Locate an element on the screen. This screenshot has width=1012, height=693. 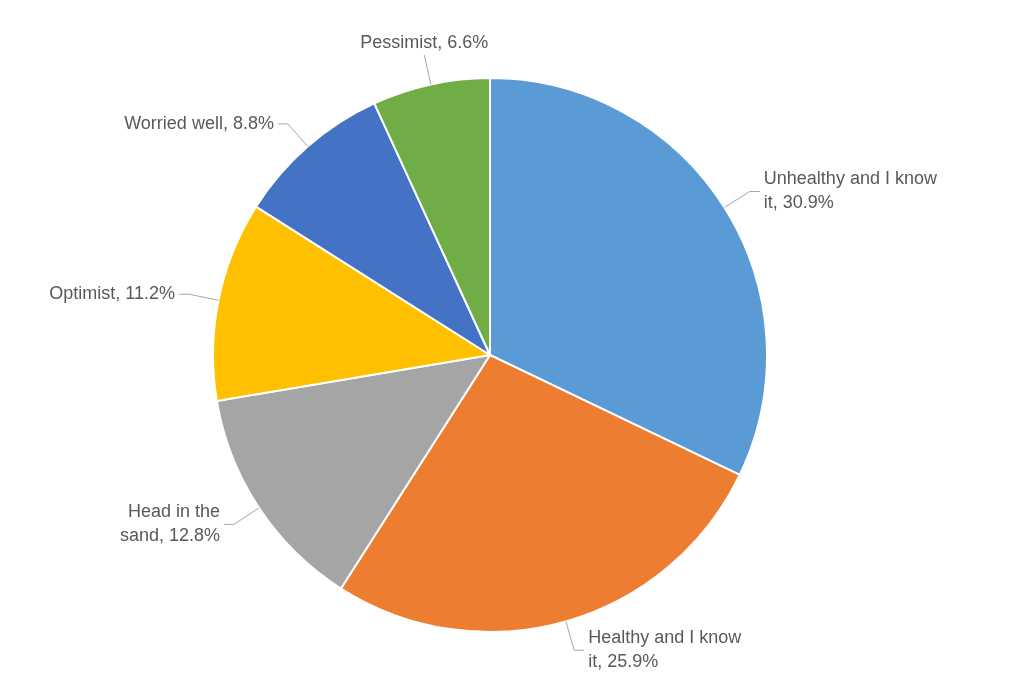
slice-label: Worried well, 8.8% is located at coordinates (199, 122).